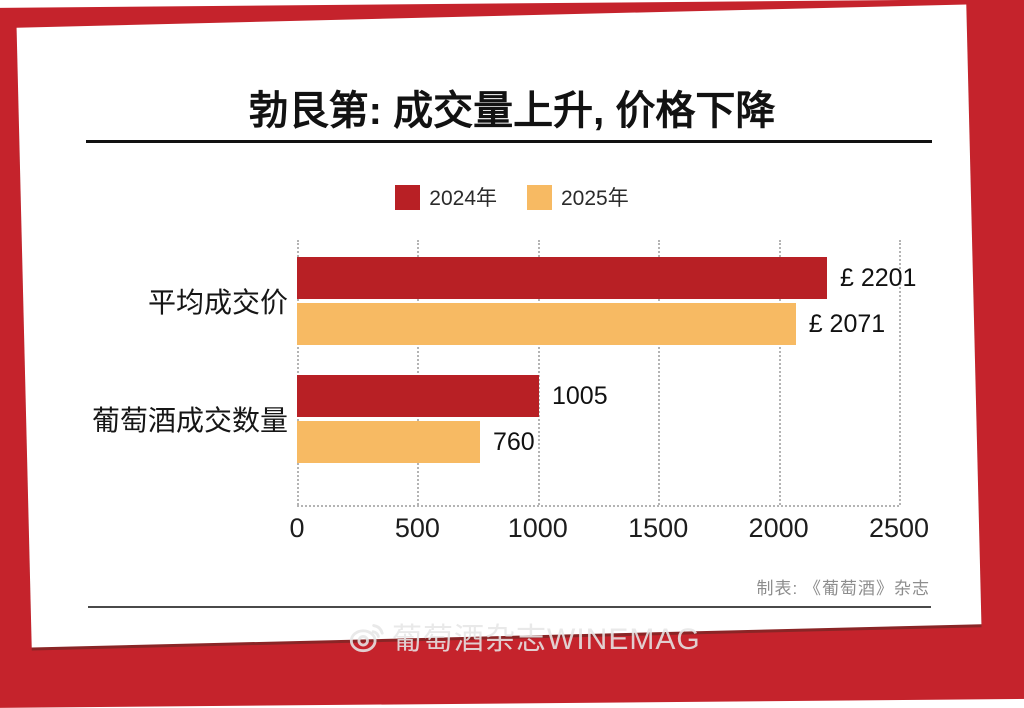  I want to click on legend: 2024年 2025年, so click(512, 197).